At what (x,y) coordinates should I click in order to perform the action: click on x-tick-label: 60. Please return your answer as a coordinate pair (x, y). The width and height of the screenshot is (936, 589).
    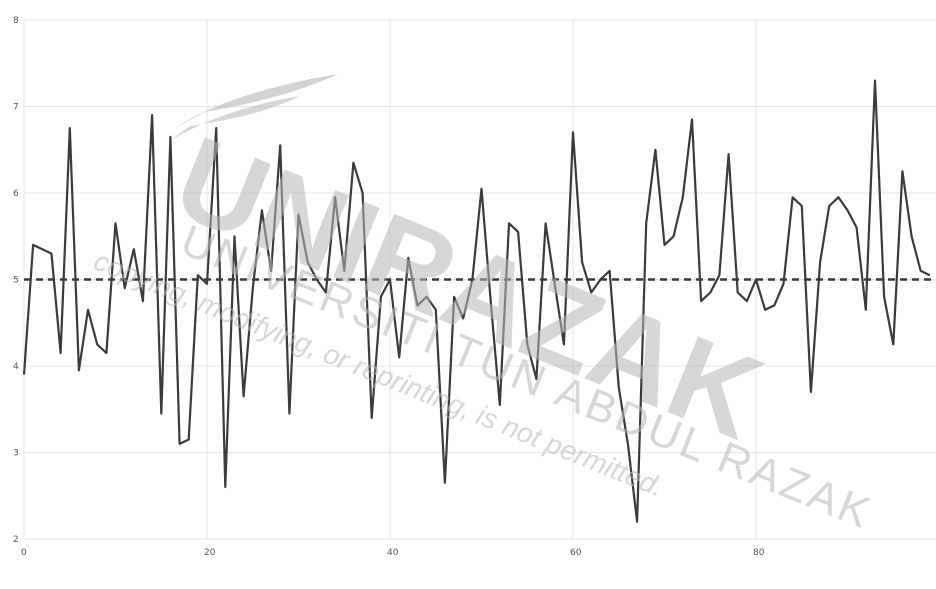
    Looking at the image, I should click on (576, 553).